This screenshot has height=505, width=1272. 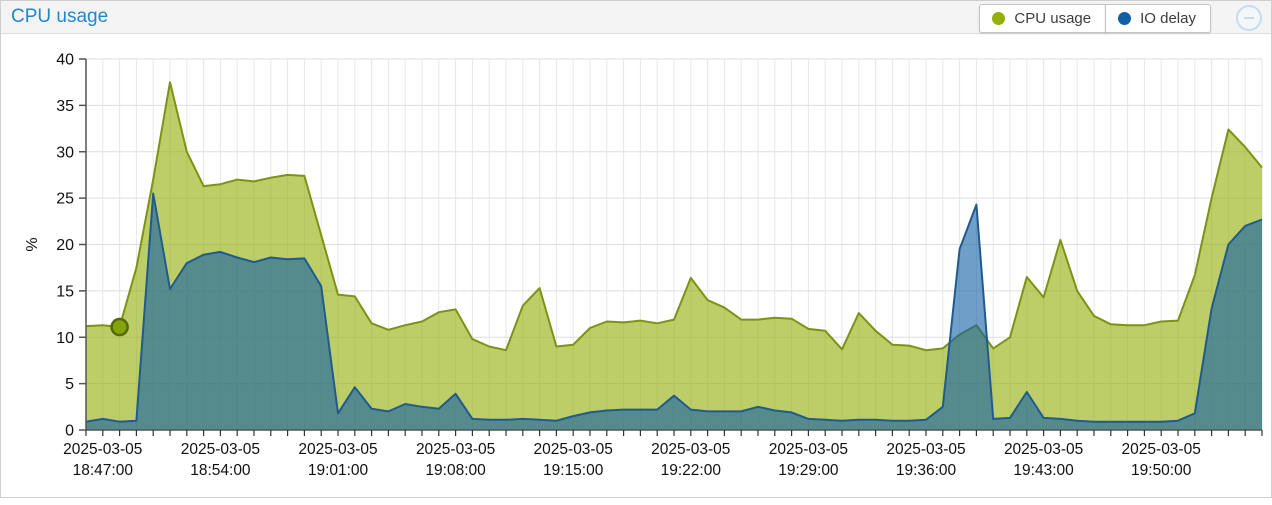 I want to click on svg-text: 19:22:00, so click(x=691, y=470).